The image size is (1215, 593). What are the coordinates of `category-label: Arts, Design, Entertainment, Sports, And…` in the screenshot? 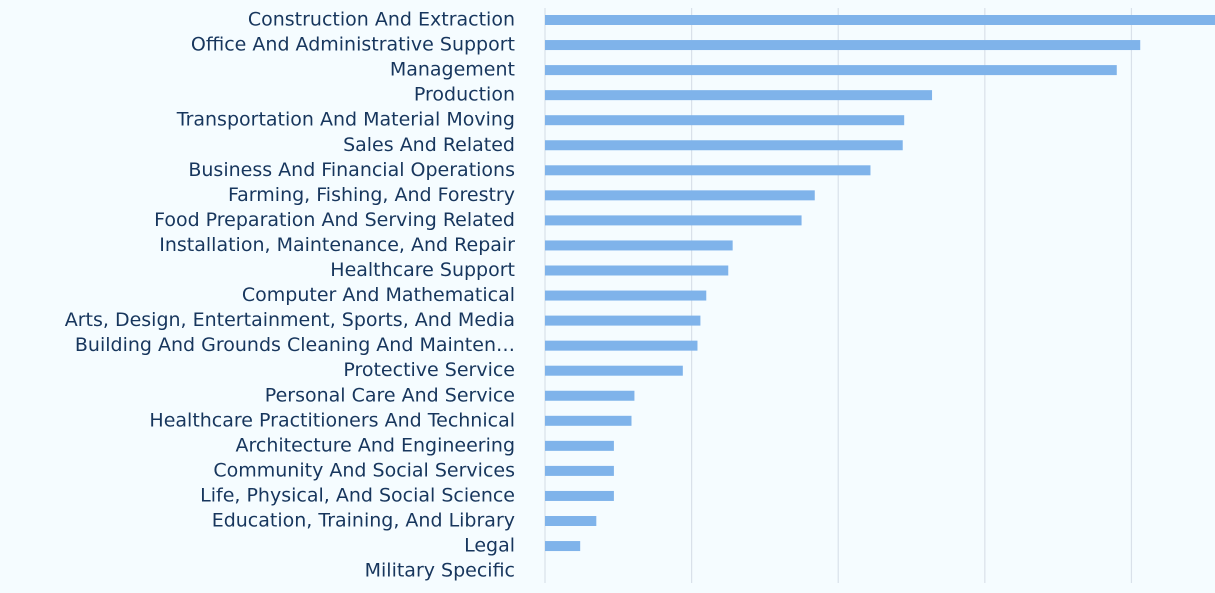 It's located at (290, 320).